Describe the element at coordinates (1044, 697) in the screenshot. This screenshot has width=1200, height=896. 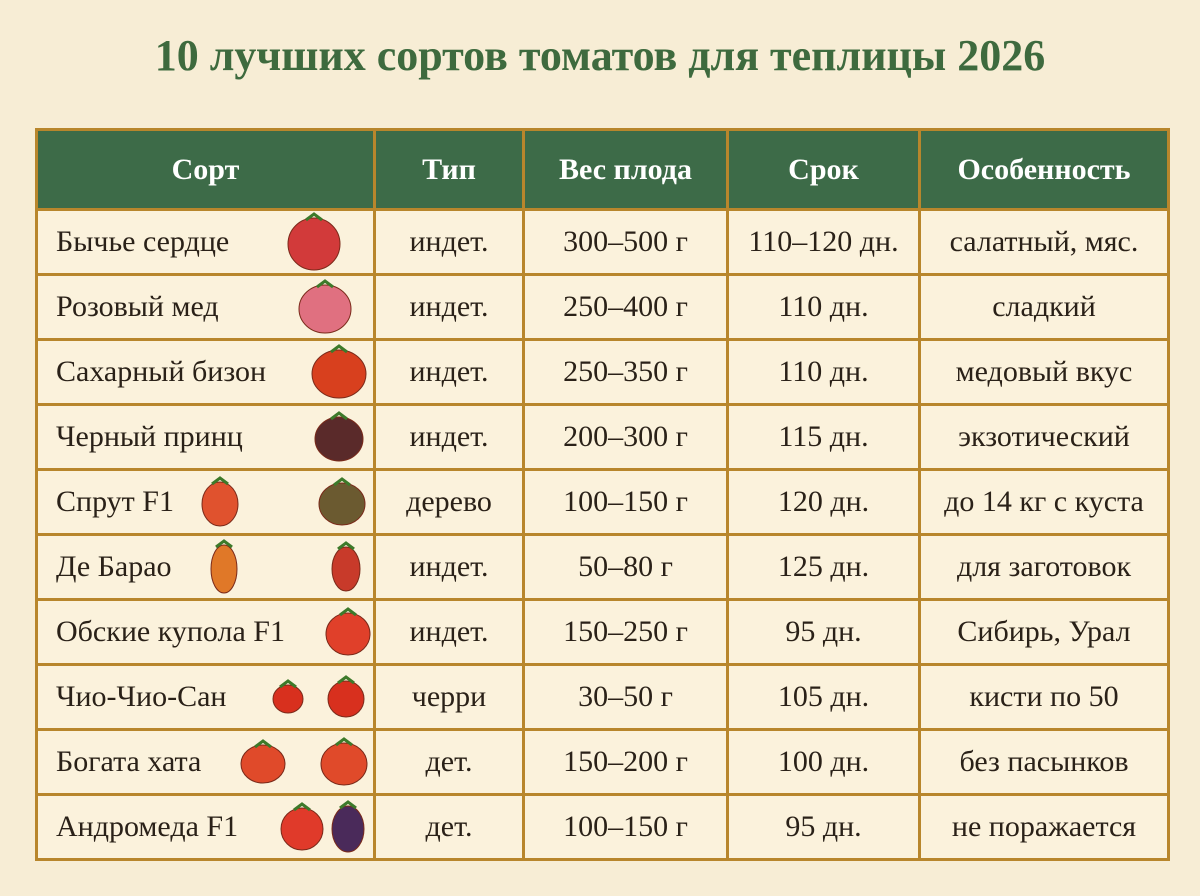
I see `cell: кисти по 50` at that location.